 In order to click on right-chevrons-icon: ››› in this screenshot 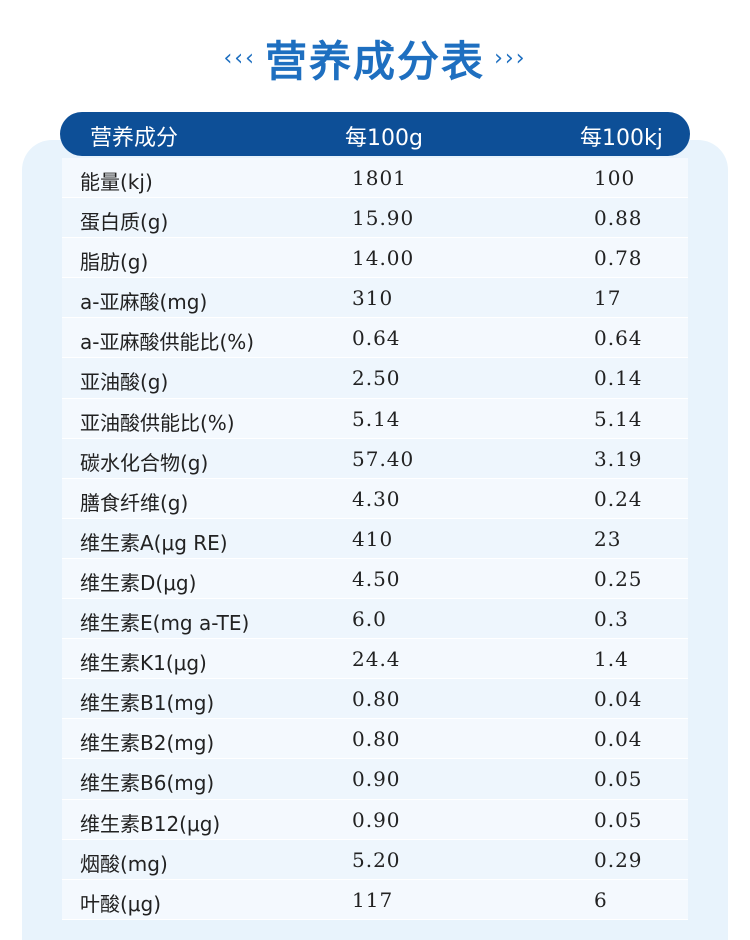, I will do `click(510, 58)`.